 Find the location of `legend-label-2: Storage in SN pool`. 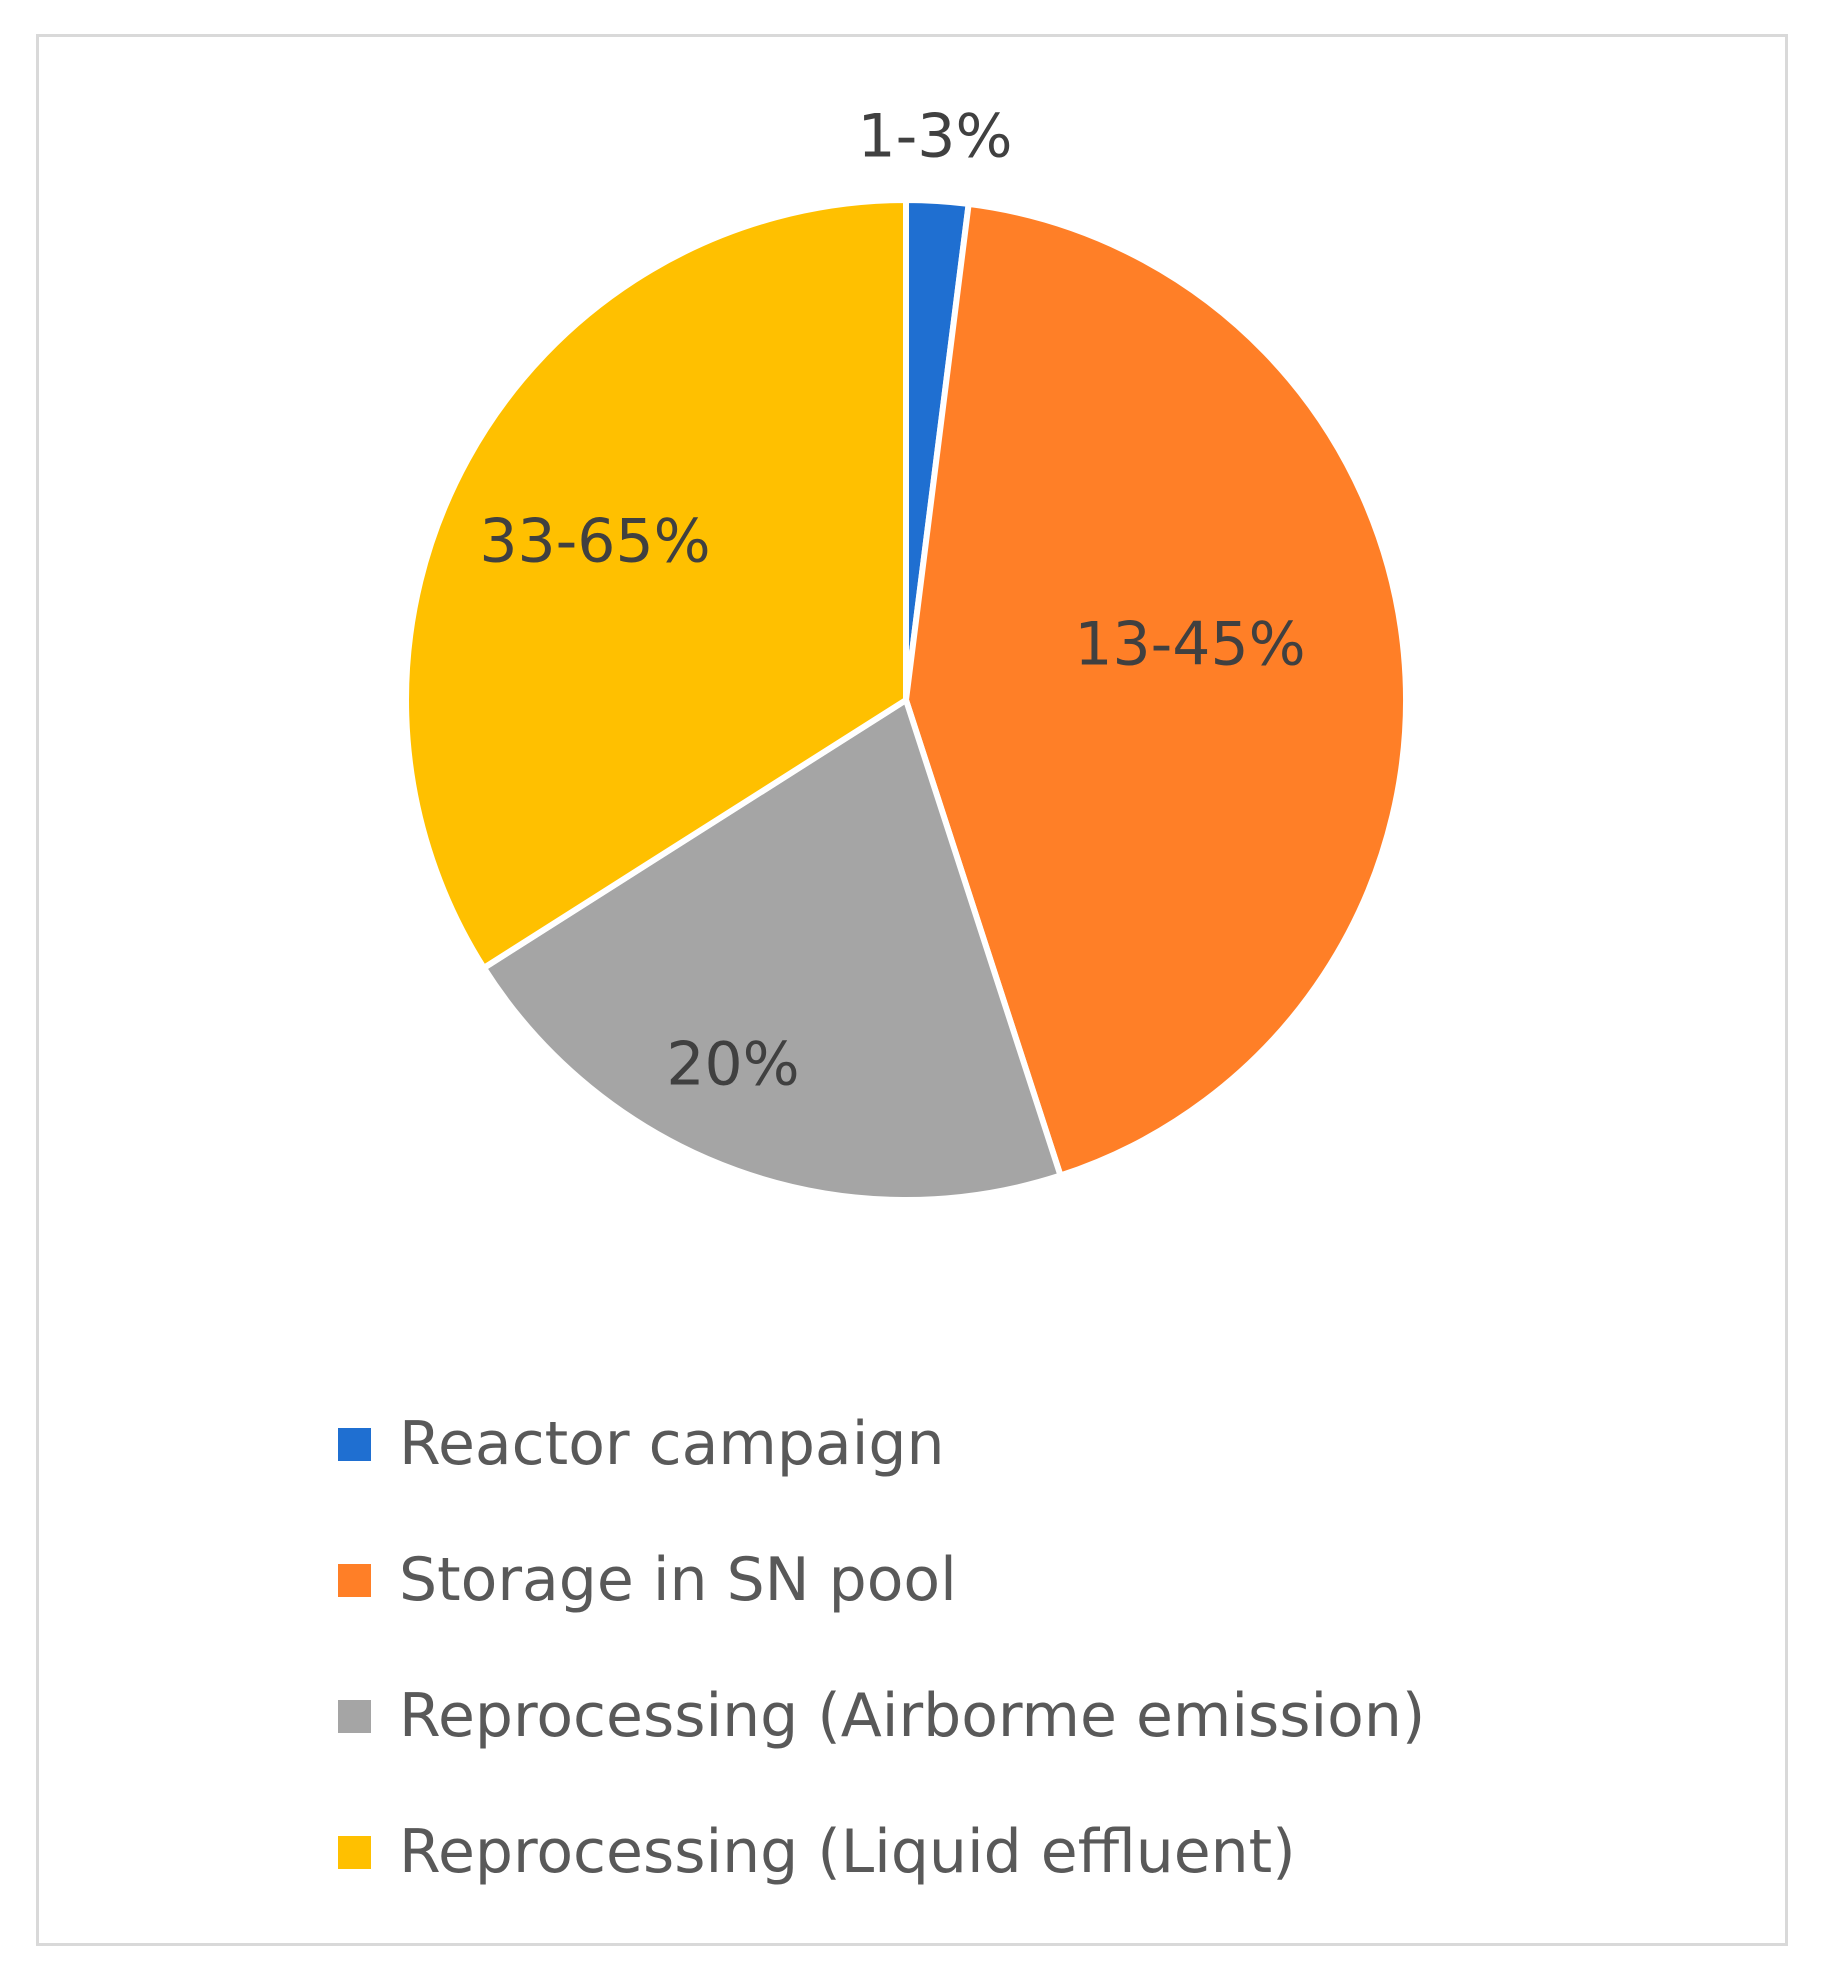

legend-label-2: Storage in SN pool is located at coordinates (678, 1580).